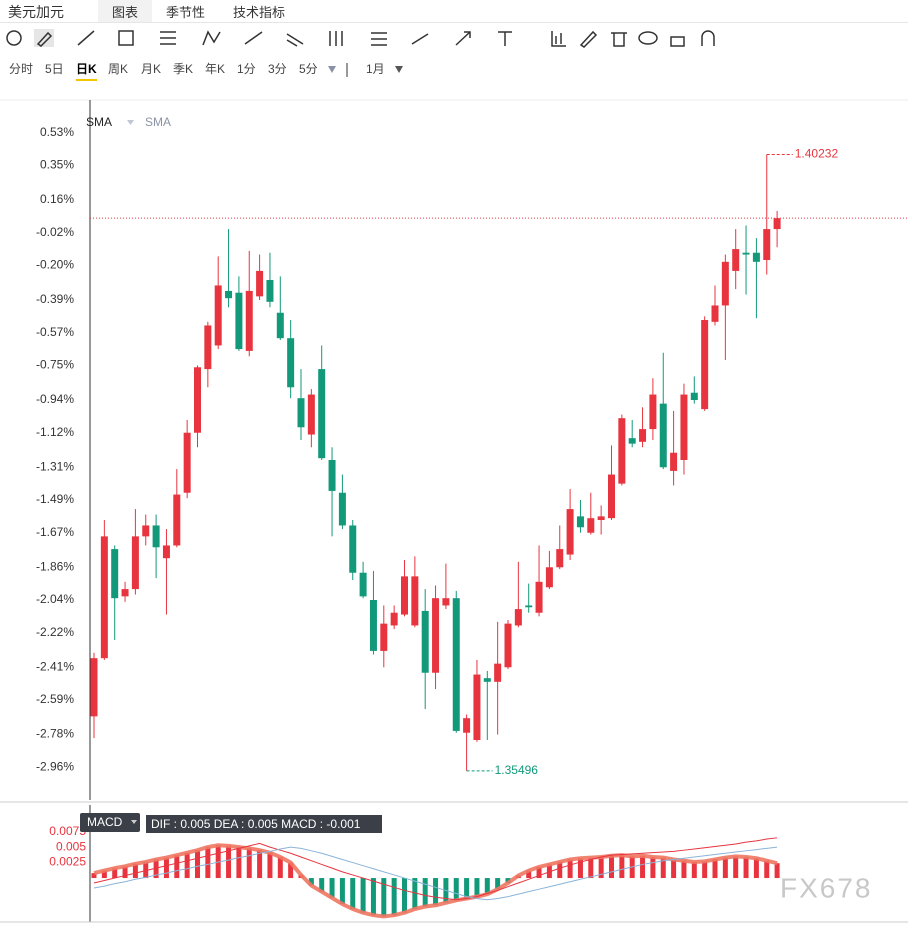 The width and height of the screenshot is (908, 926). I want to click on y-tick-label: 0.16%, so click(57, 199).